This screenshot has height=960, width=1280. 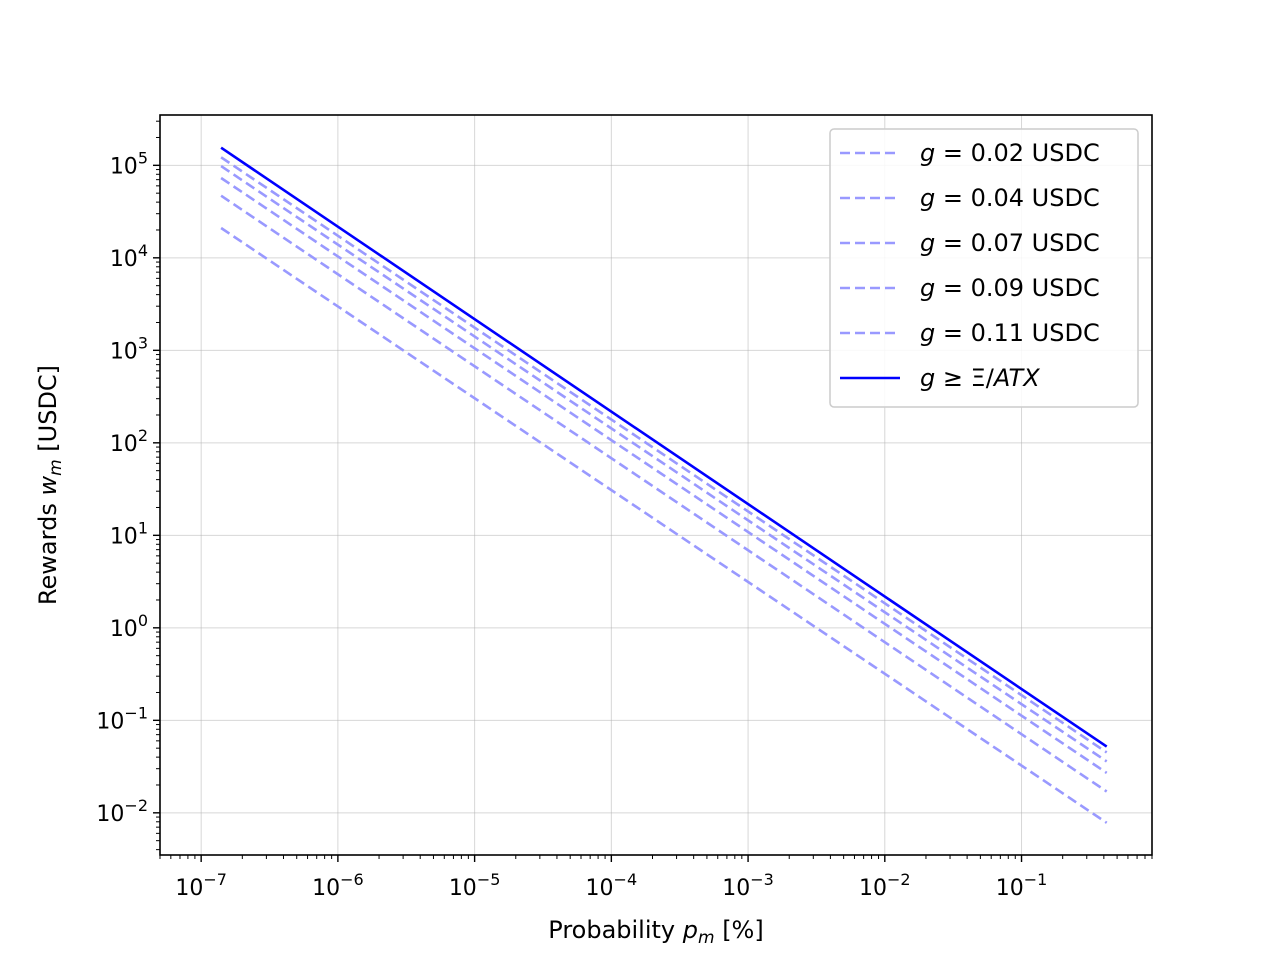 What do you see at coordinates (201, 885) in the screenshot?
I see `x-tick-label: 10⁻⁷` at bounding box center [201, 885].